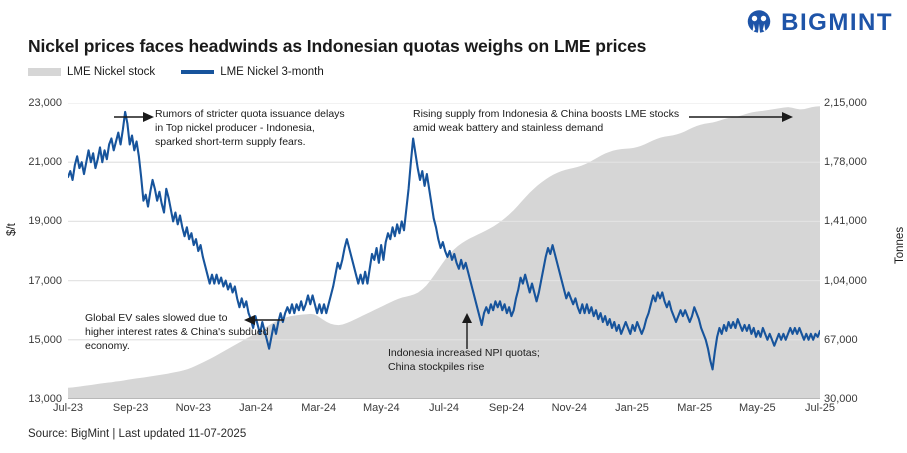 This screenshot has height=453, width=907. Describe the element at coordinates (45, 339) in the screenshot. I see `y-axis-left-tick: 15,000` at that location.